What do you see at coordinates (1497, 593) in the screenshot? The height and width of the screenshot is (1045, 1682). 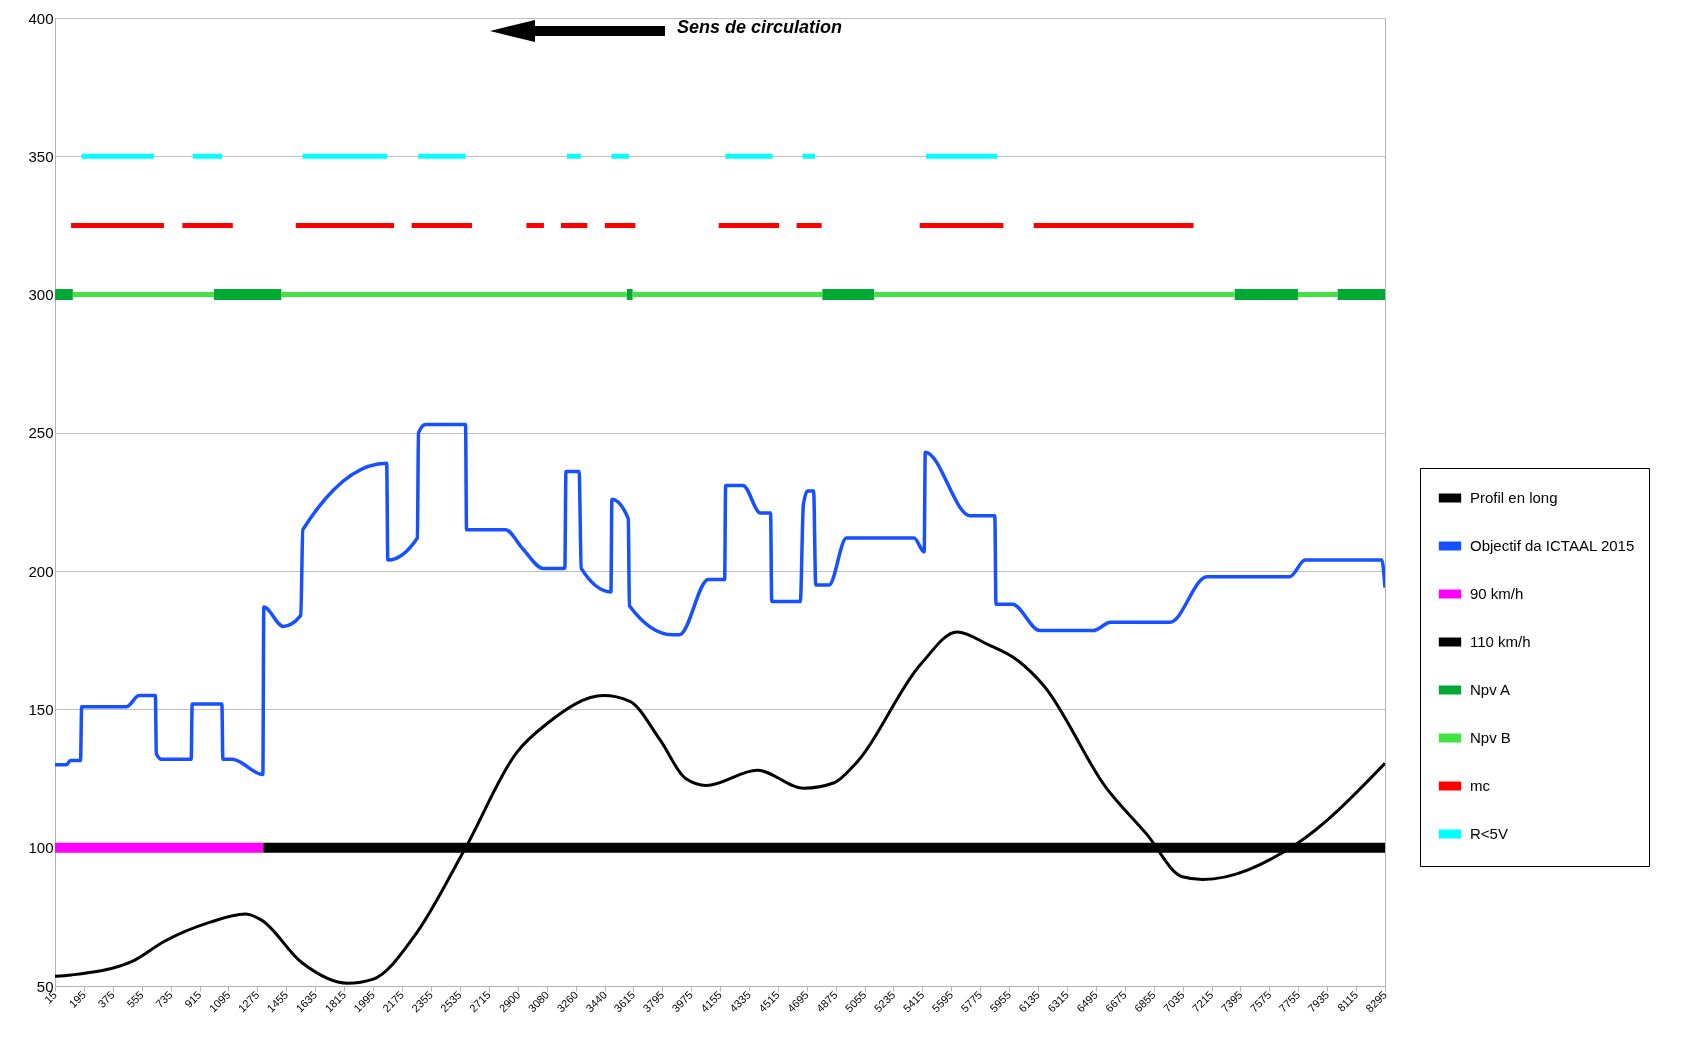 I see `legend-label: 90 km/h` at bounding box center [1497, 593].